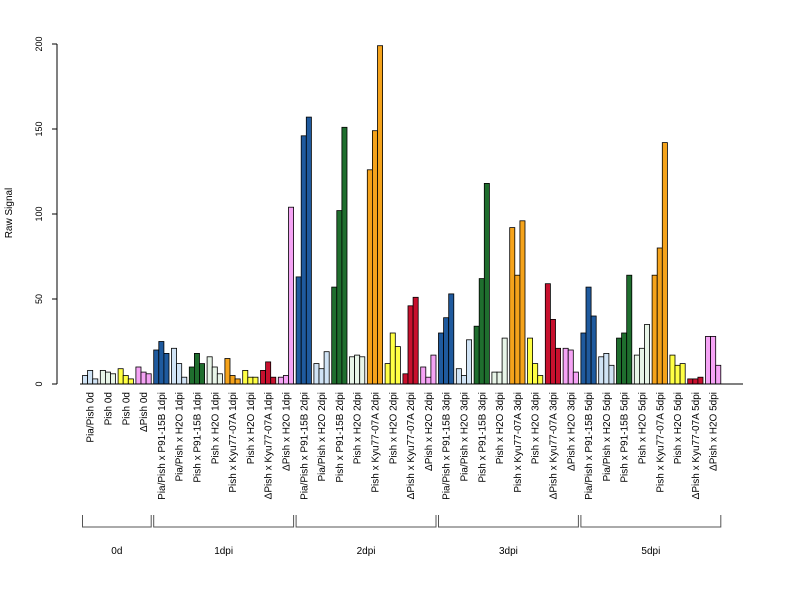 The image size is (800, 600). Describe the element at coordinates (447, 446) in the screenshot. I see `category-label: Pia/Pish x P91-15B 3dpi` at that location.